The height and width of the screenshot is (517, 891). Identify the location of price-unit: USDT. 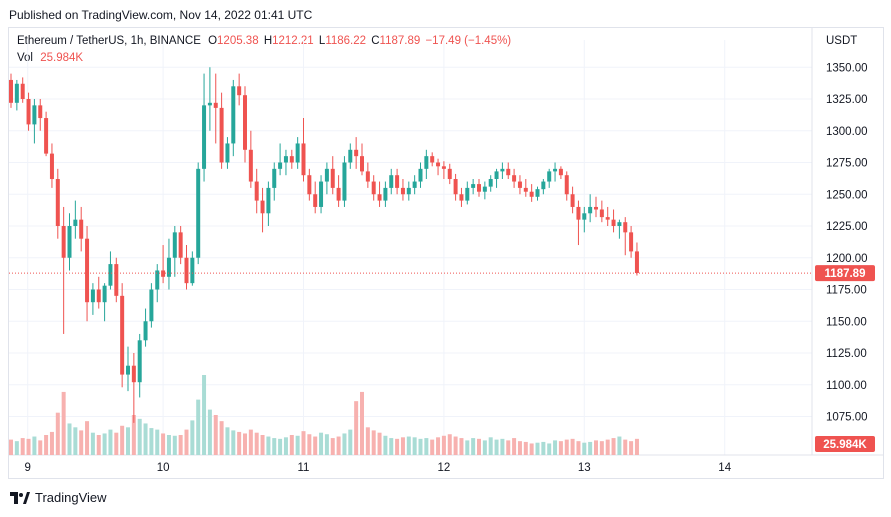
(842, 41).